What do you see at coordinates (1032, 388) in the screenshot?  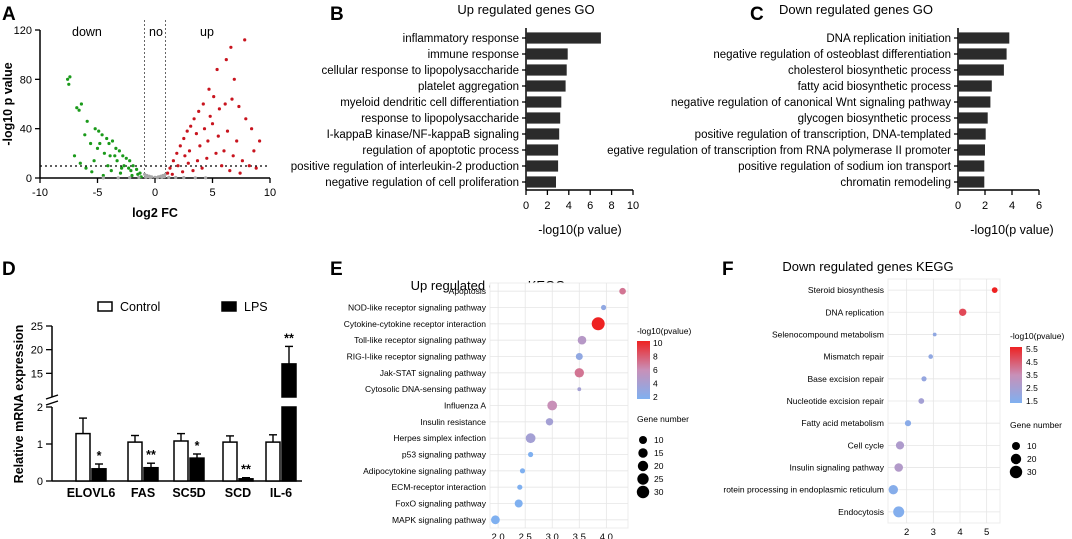 I see `color-legend-tick: 2.5` at bounding box center [1032, 388].